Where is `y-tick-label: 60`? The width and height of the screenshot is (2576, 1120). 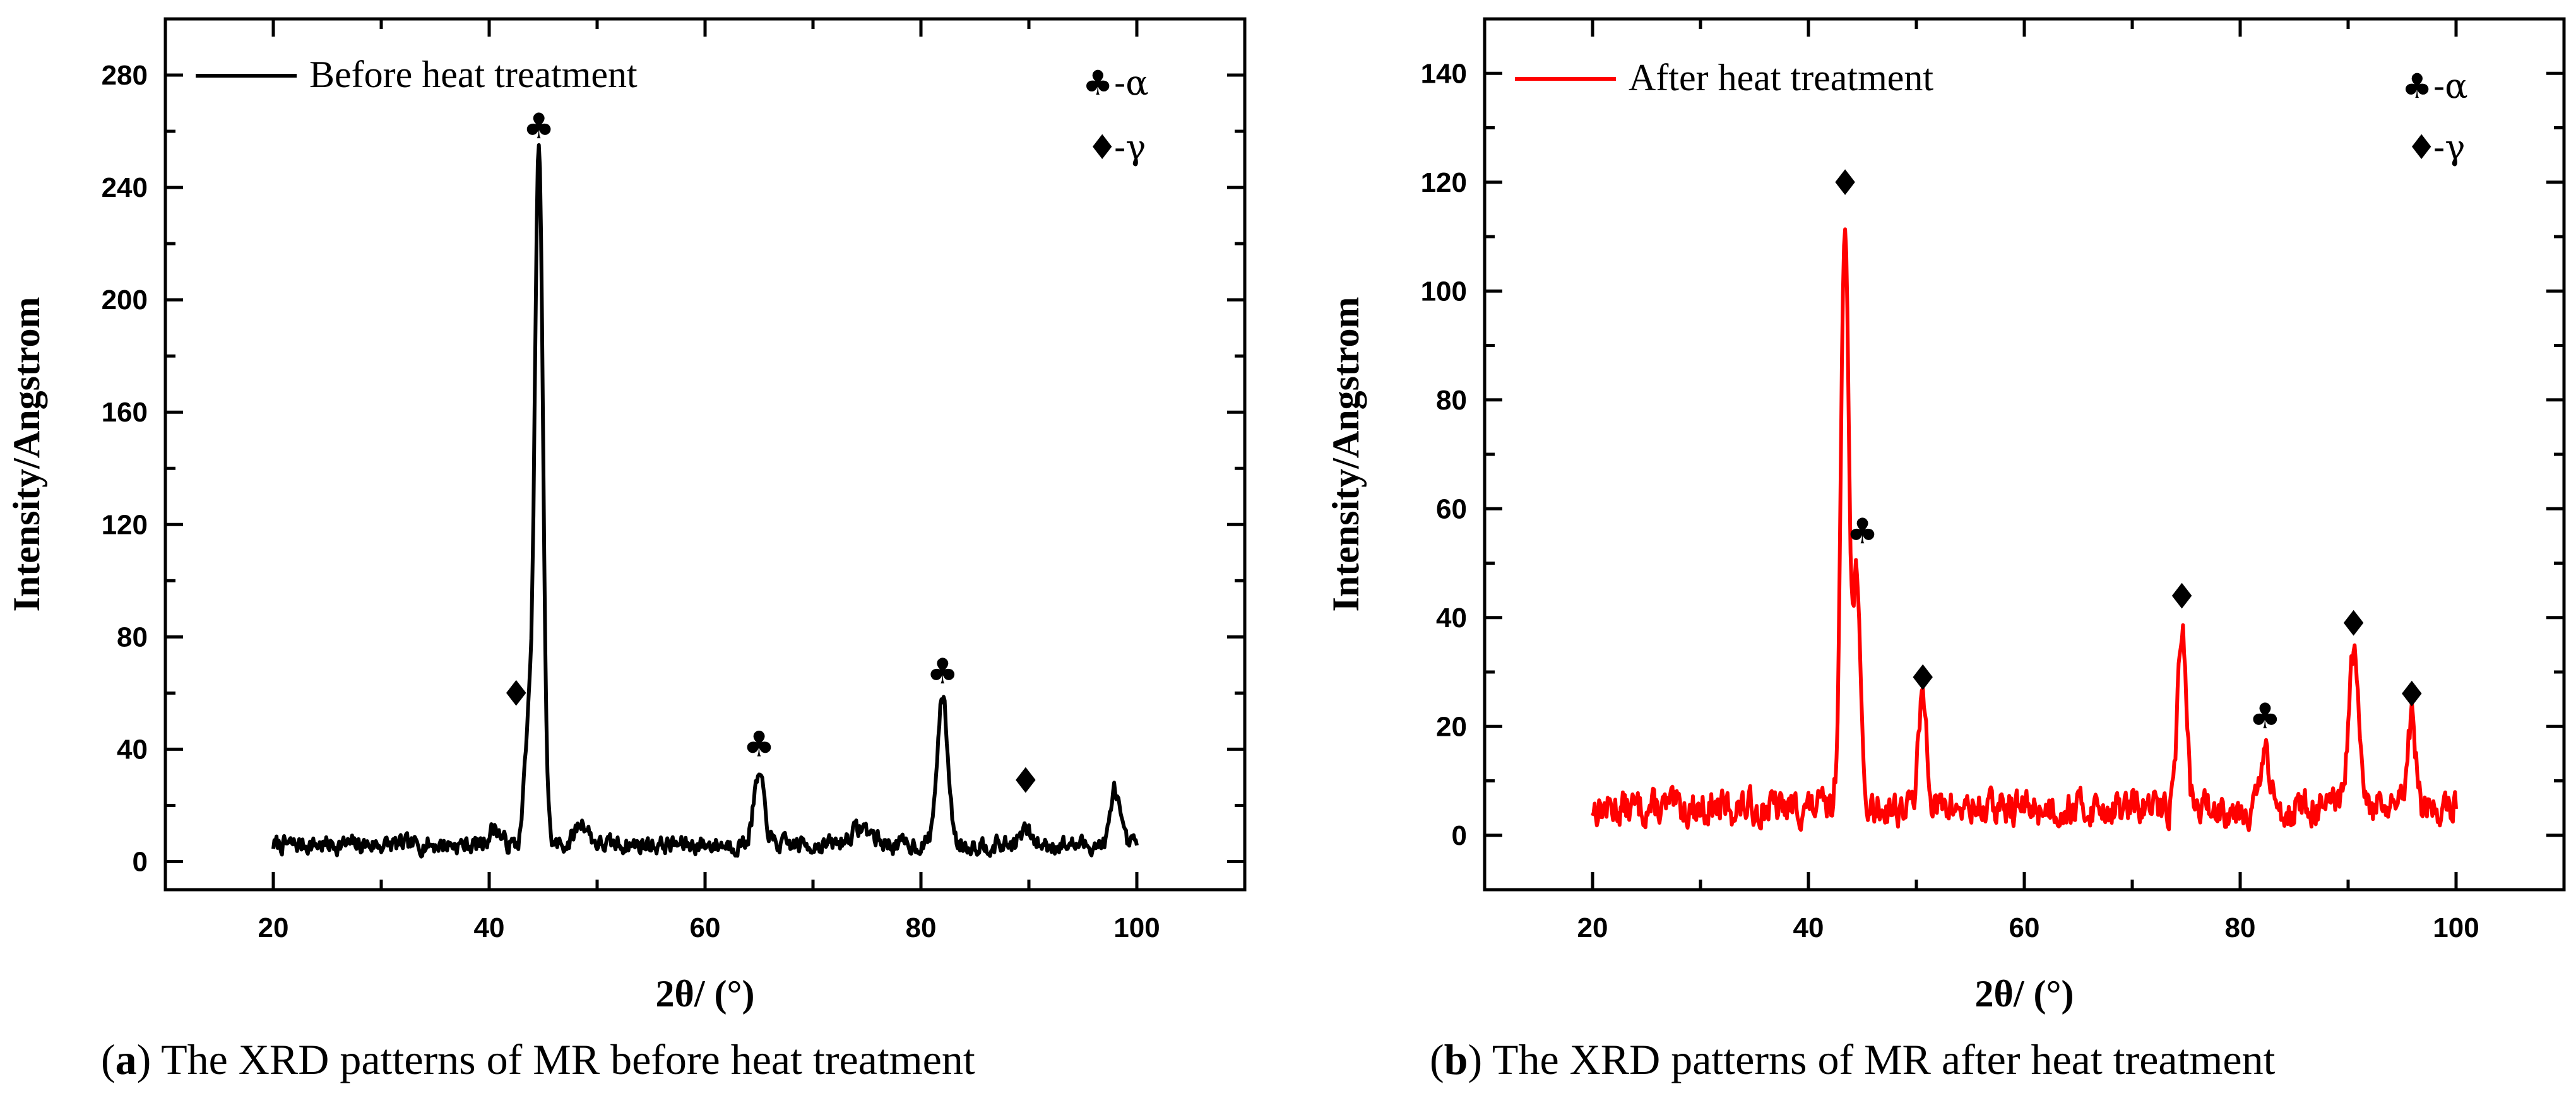
y-tick-label: 60 is located at coordinates (1451, 509).